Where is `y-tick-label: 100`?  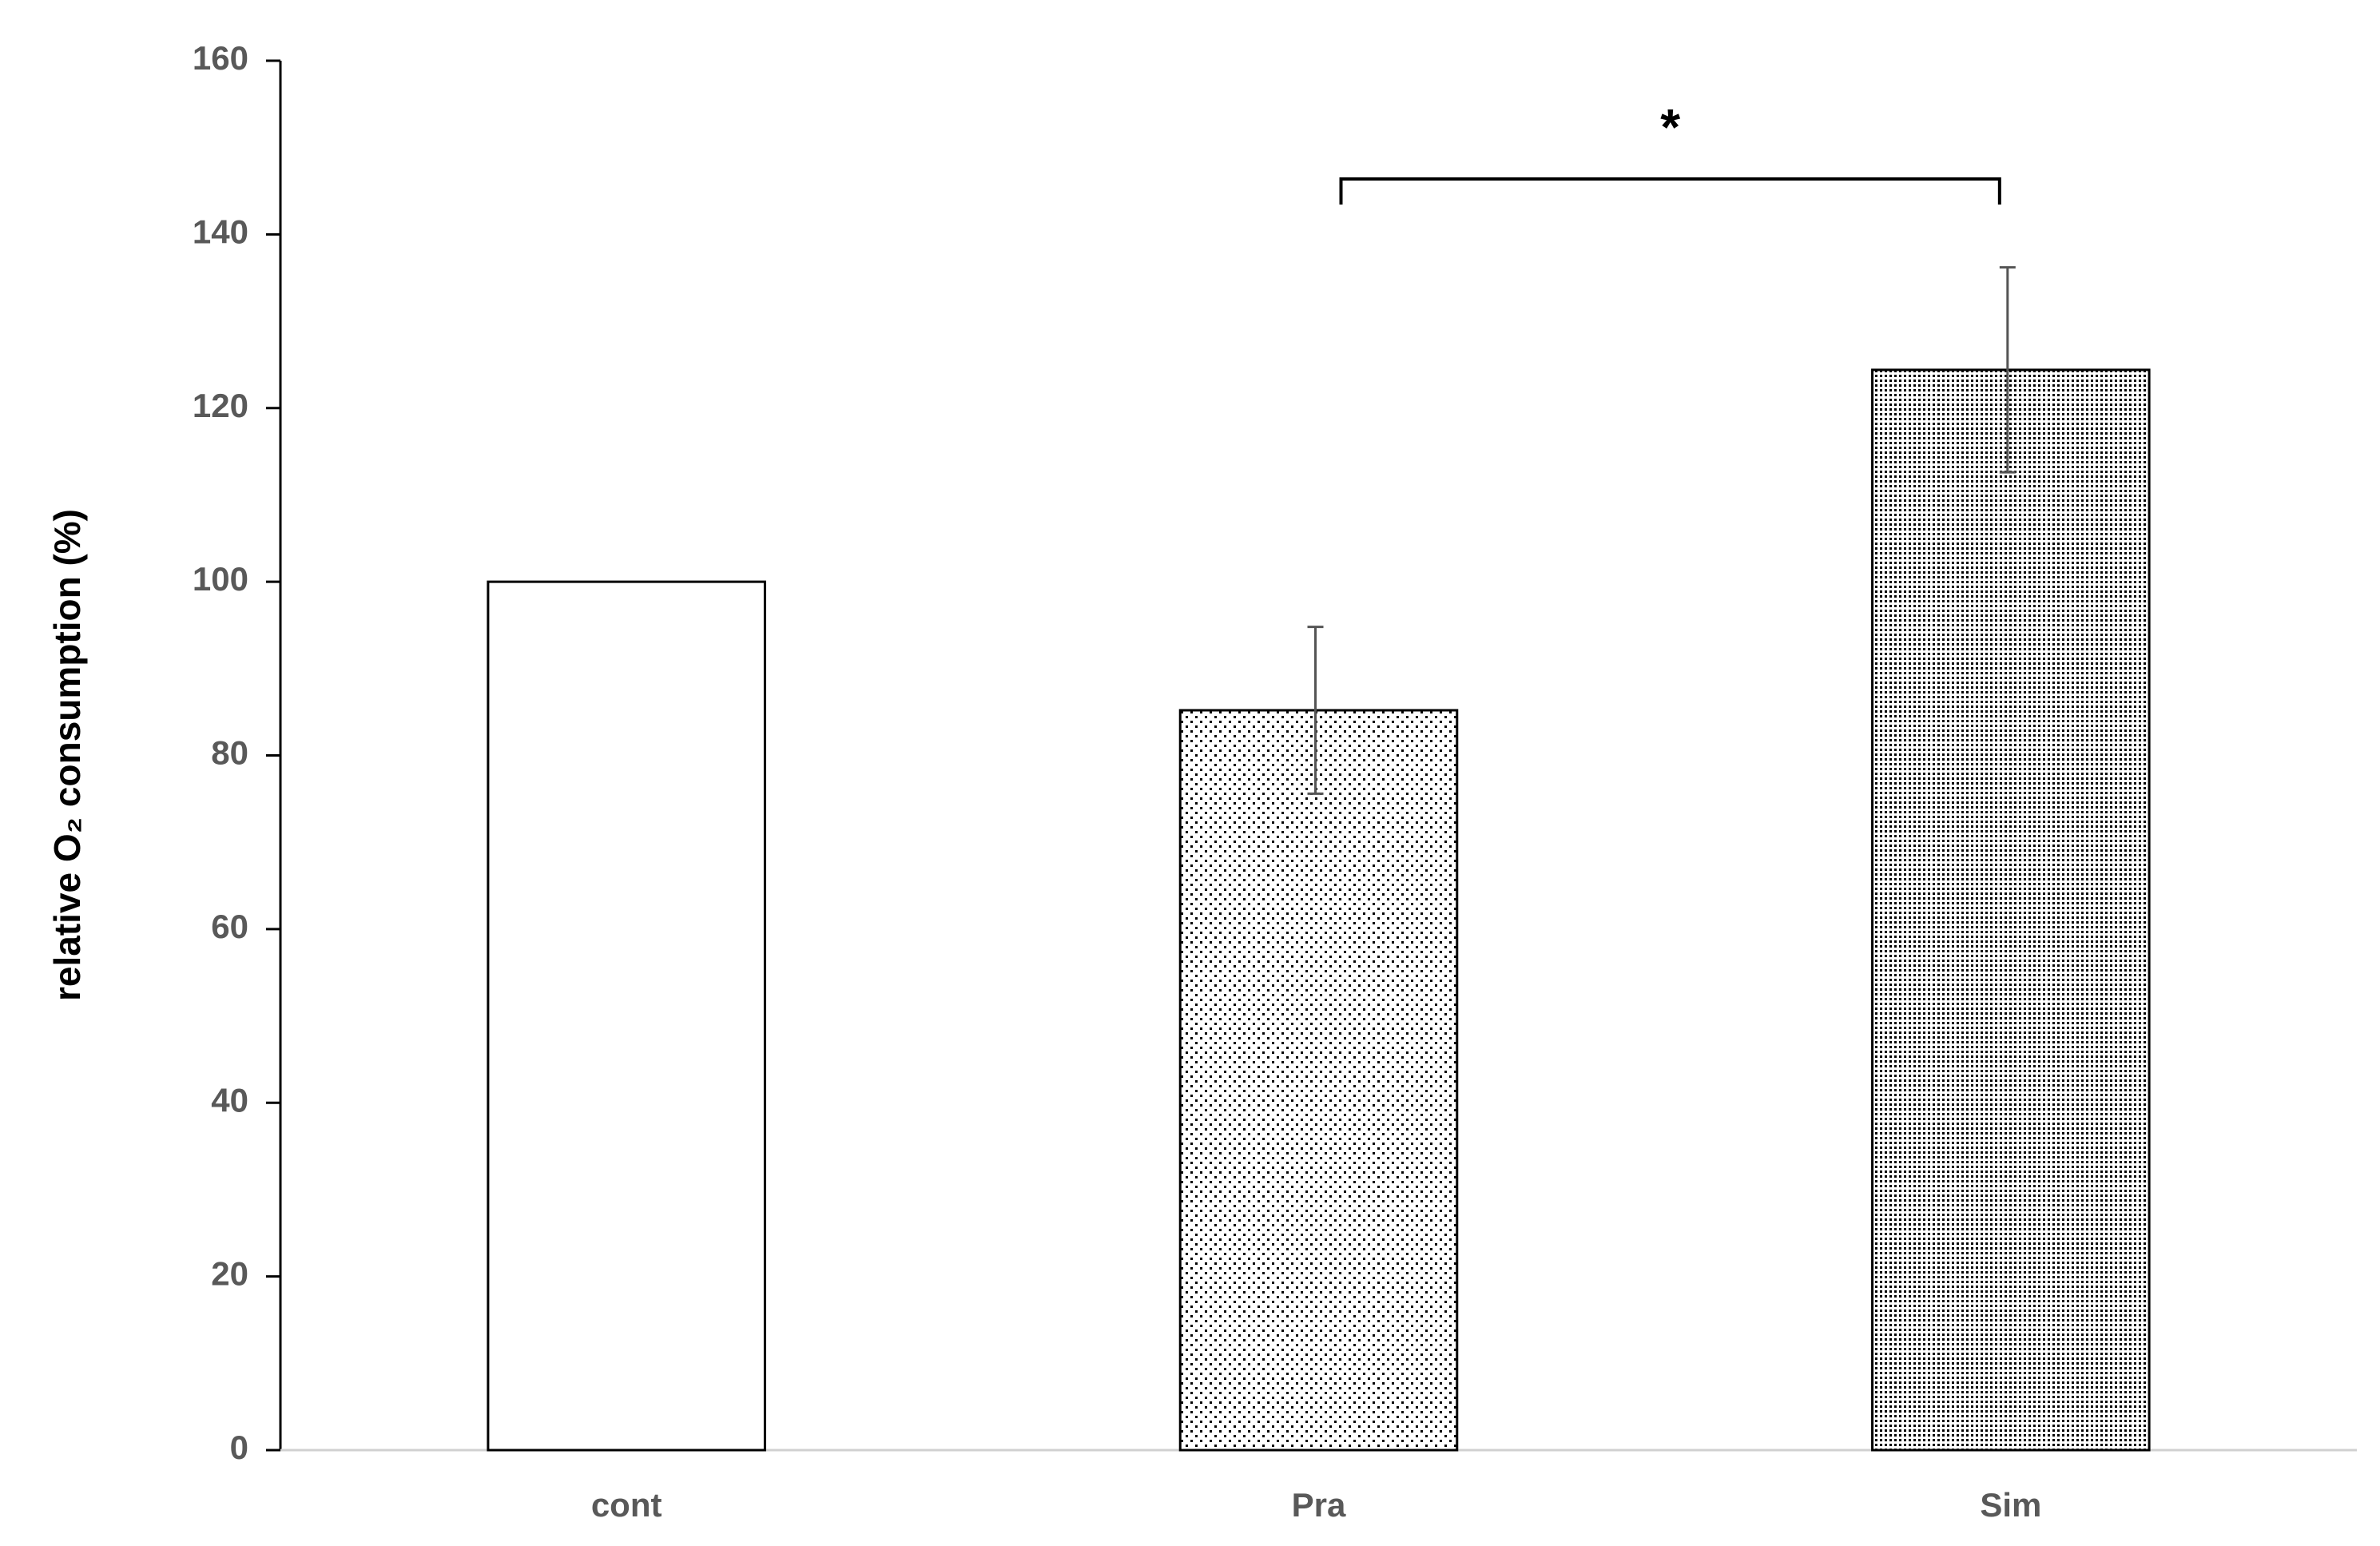 y-tick-label: 100 is located at coordinates (220, 579).